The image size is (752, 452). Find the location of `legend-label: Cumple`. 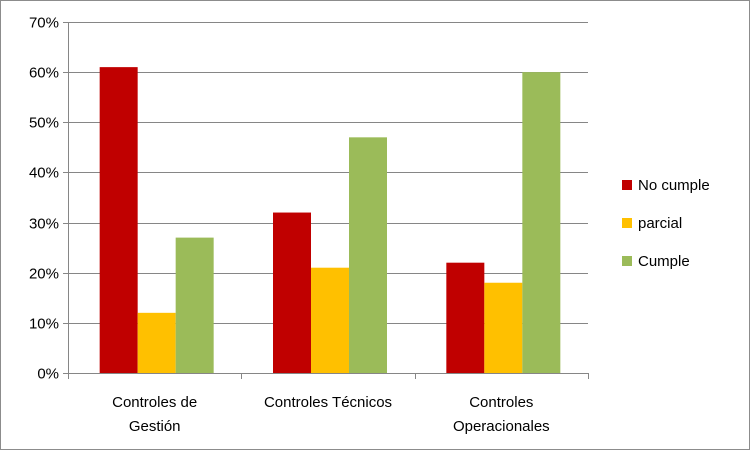

legend-label: Cumple is located at coordinates (664, 261).